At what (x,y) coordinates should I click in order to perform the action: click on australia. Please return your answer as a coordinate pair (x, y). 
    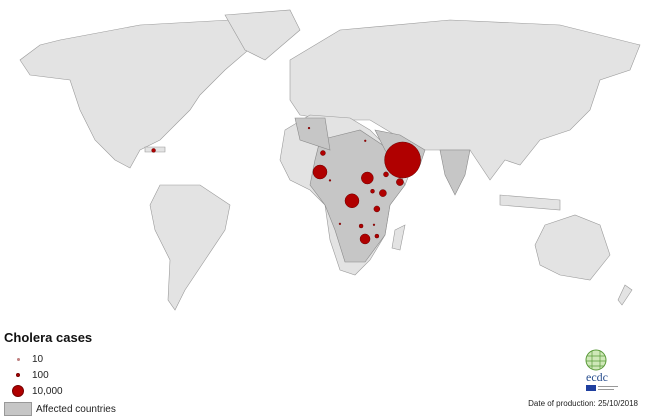
    Looking at the image, I should click on (572, 247).